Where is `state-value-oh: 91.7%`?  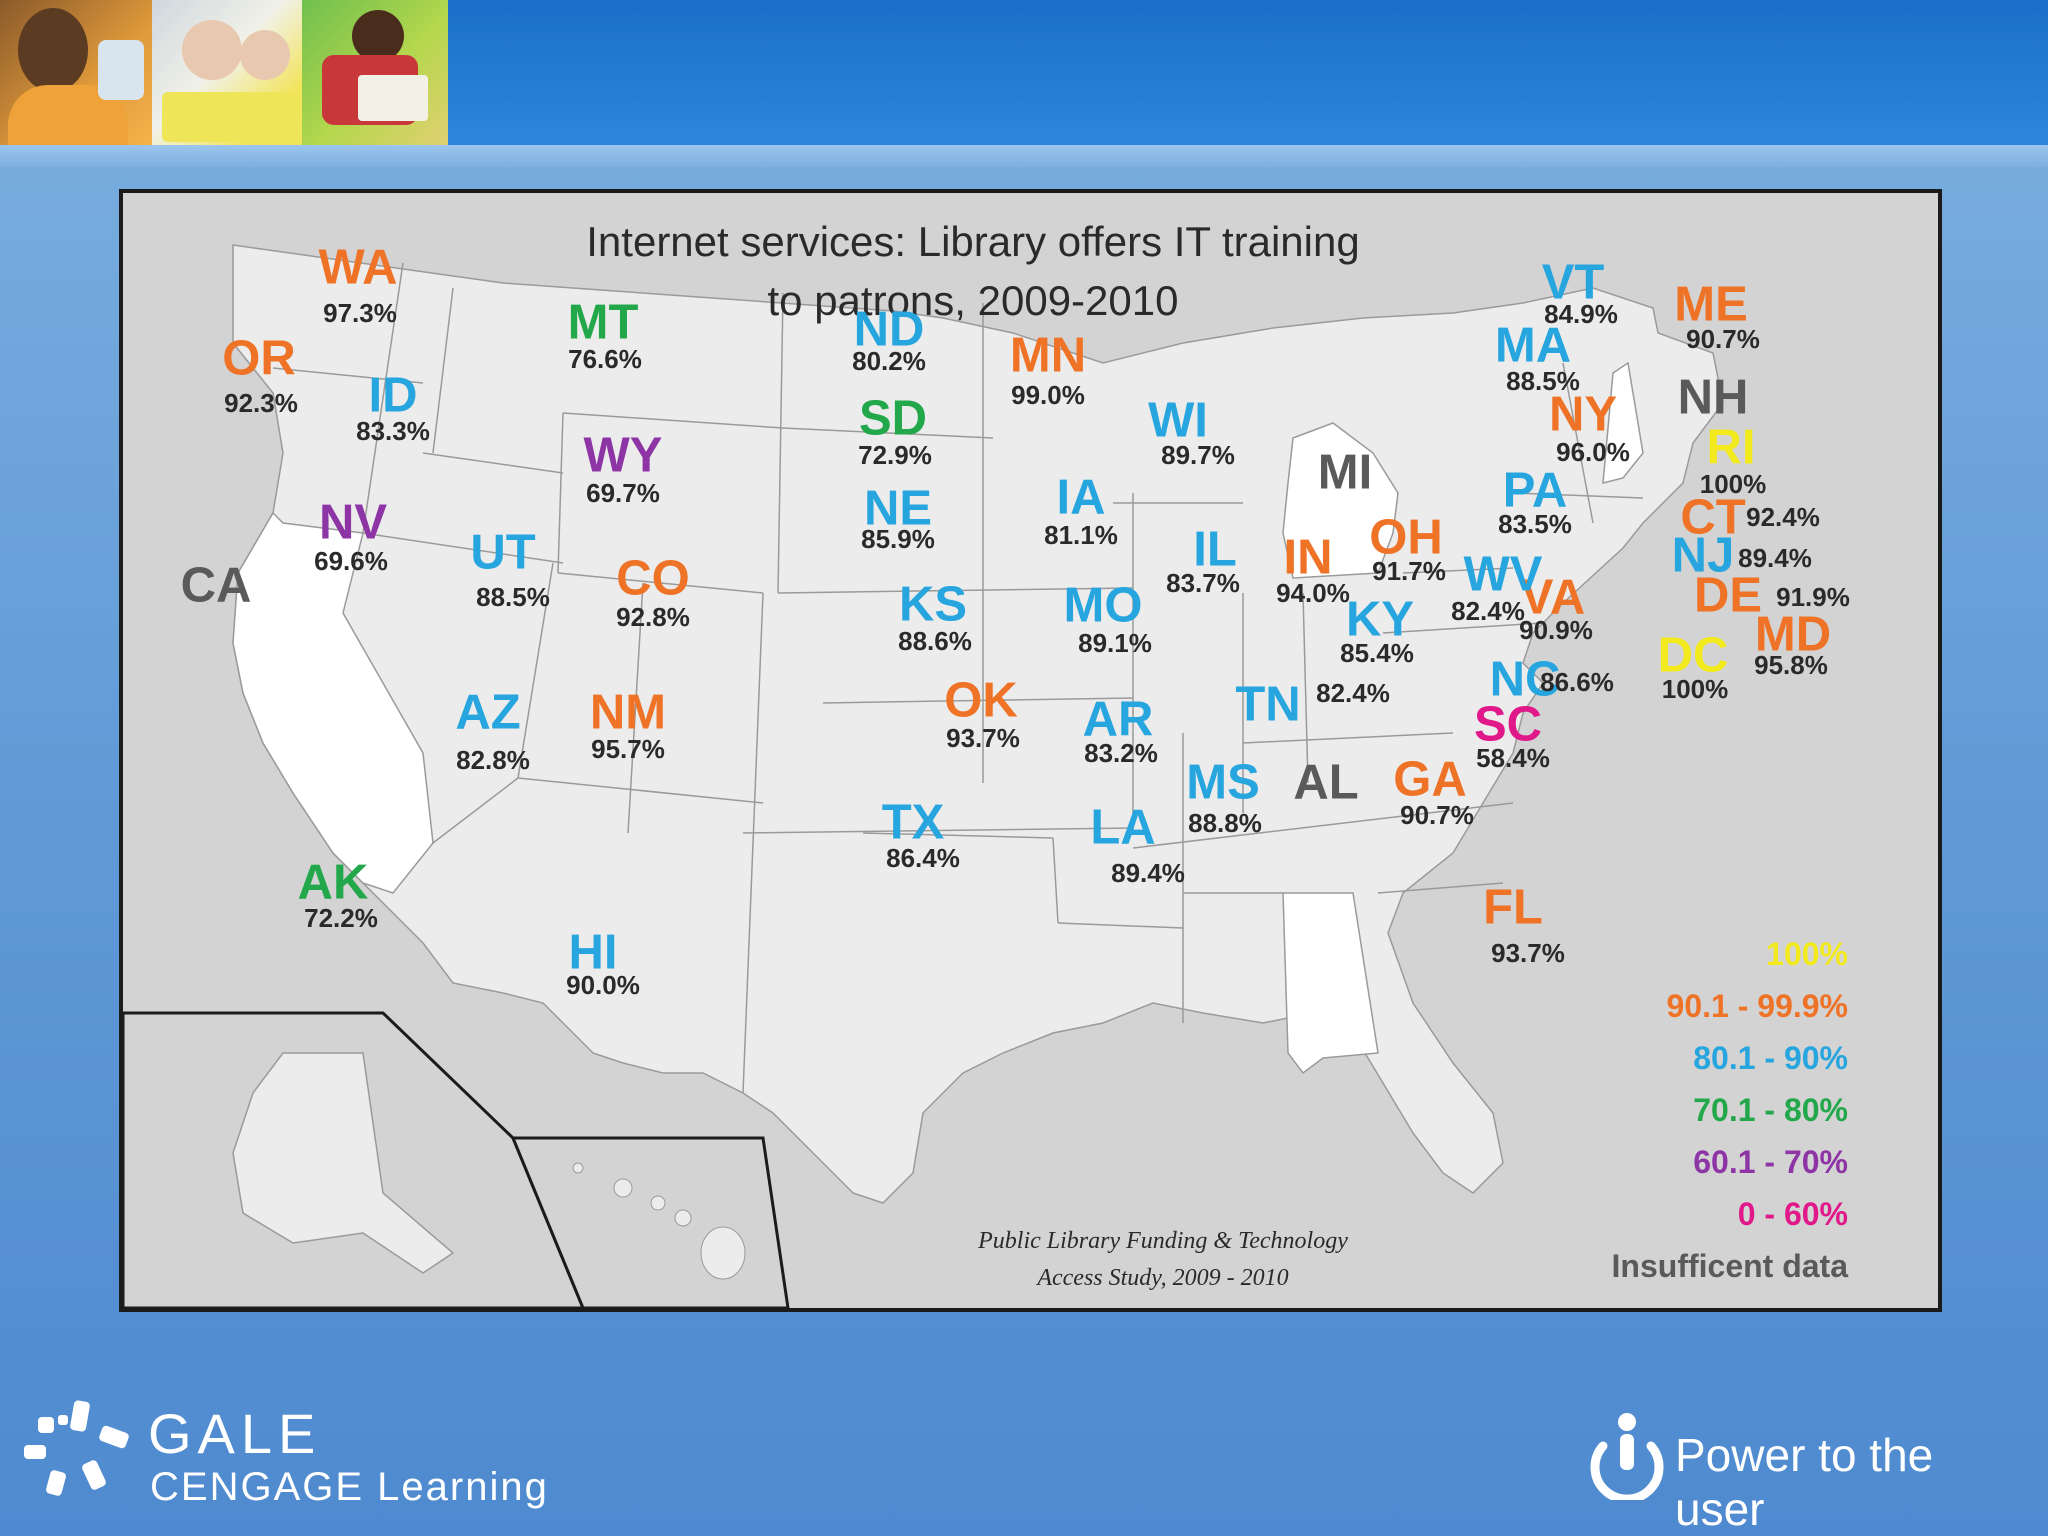 state-value-oh: 91.7% is located at coordinates (1409, 571).